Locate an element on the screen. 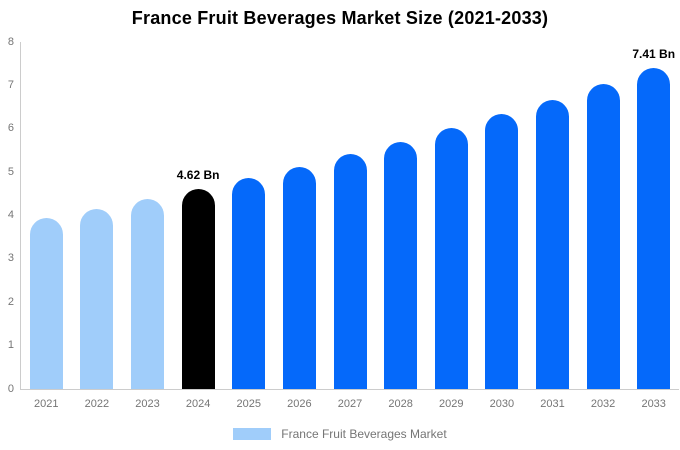 The width and height of the screenshot is (680, 450). y-tick-label: 7 is located at coordinates (10, 84).